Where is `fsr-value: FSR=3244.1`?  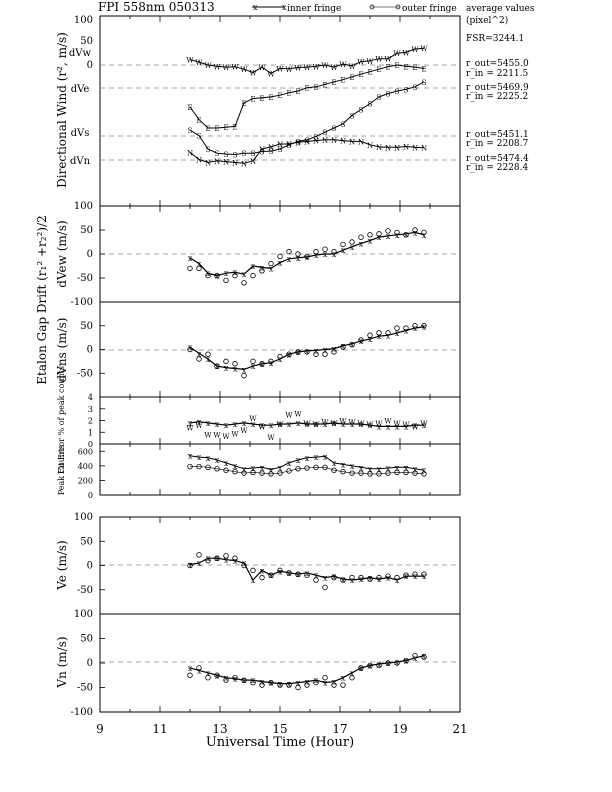
fsr-value: FSR=3244.1 is located at coordinates (495, 39).